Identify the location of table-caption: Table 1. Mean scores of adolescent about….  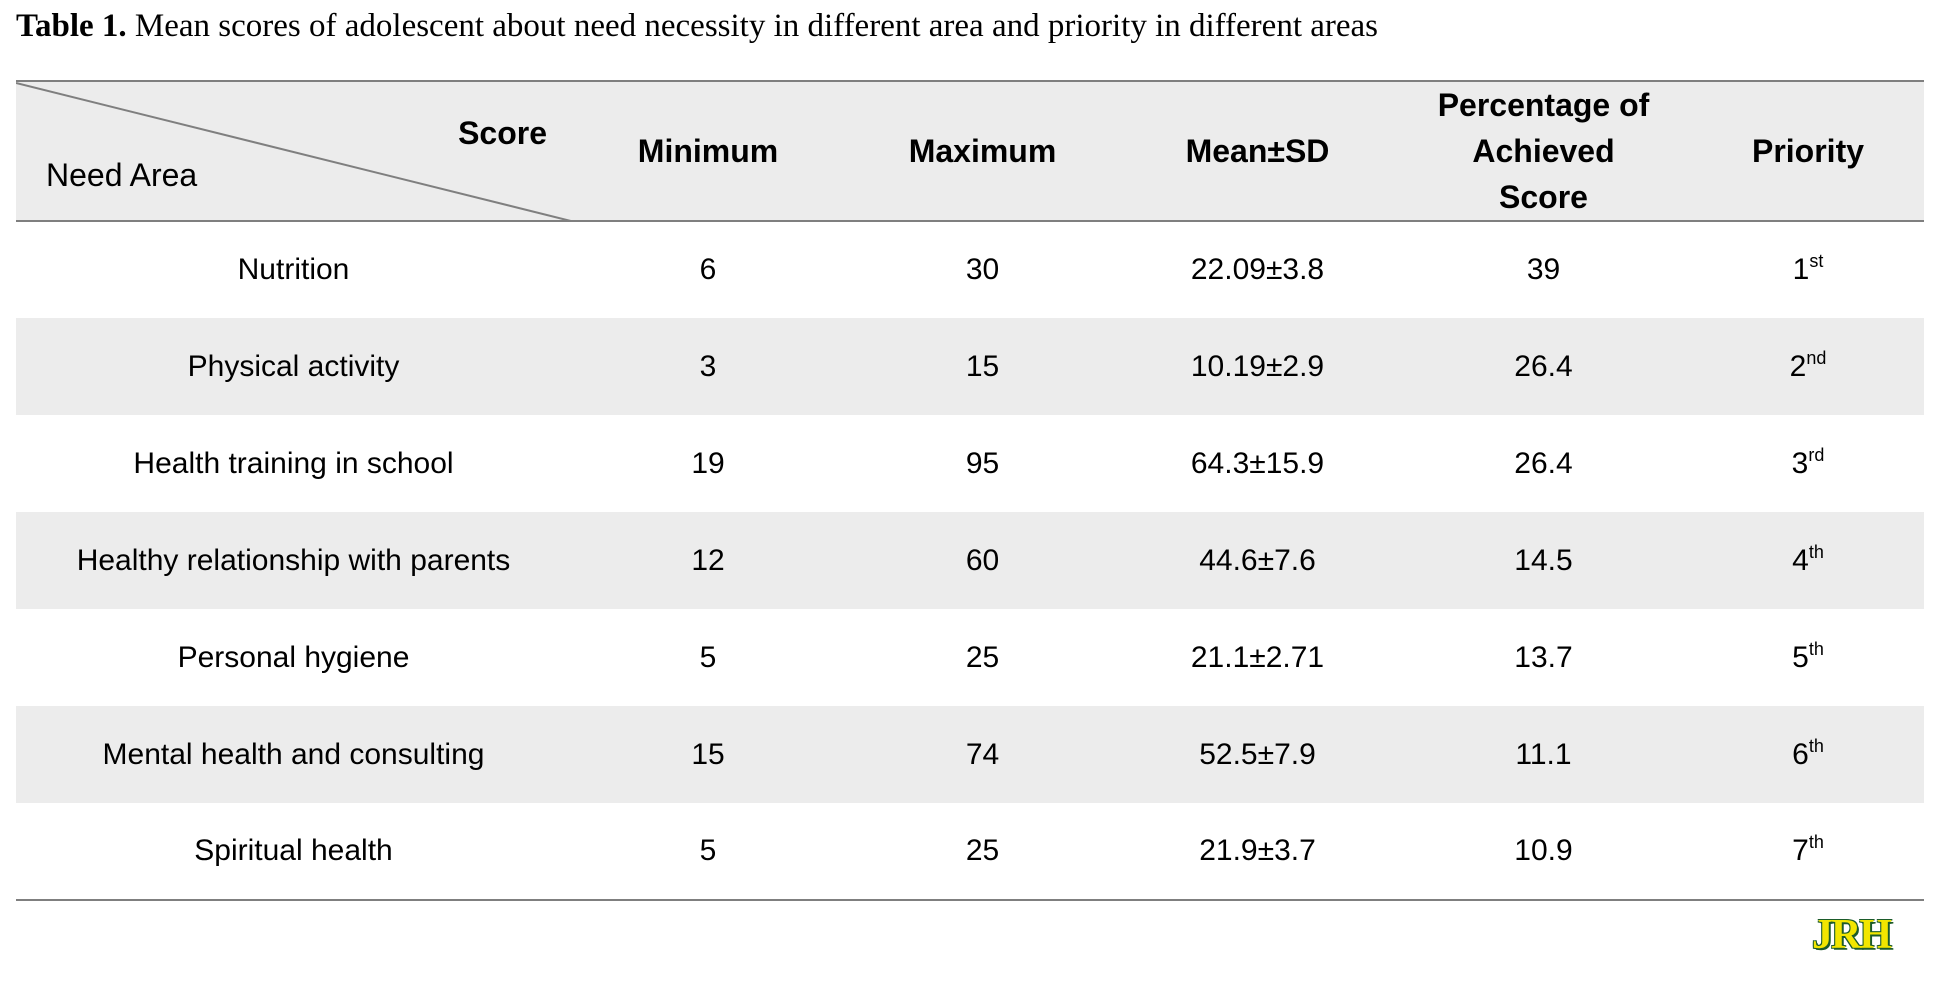
(697, 26).